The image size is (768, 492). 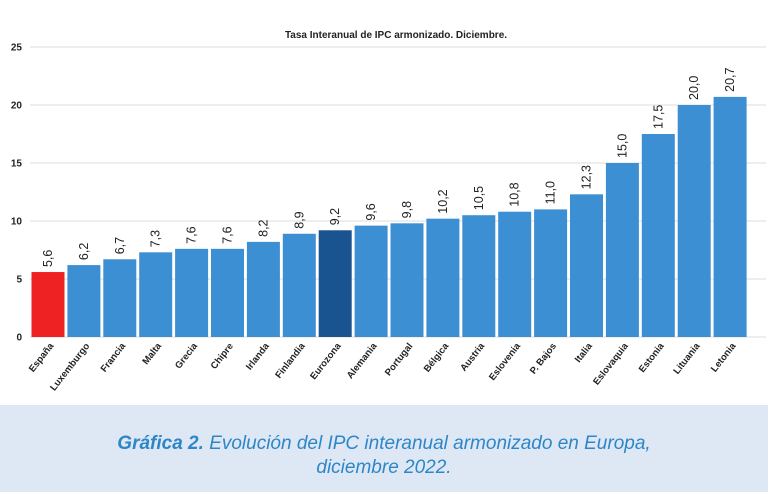 I want to click on x-tick-label: Alemania, so click(x=362, y=361).